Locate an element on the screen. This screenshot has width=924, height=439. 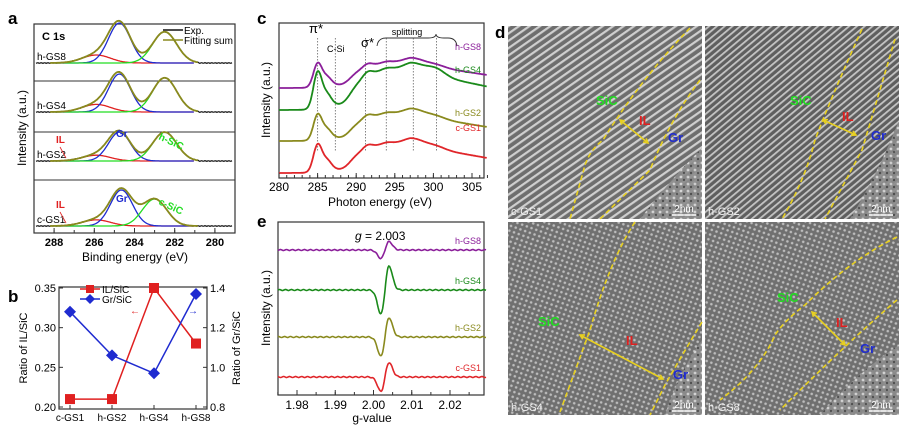
panel-letter-b: b is located at coordinates (13, 296).